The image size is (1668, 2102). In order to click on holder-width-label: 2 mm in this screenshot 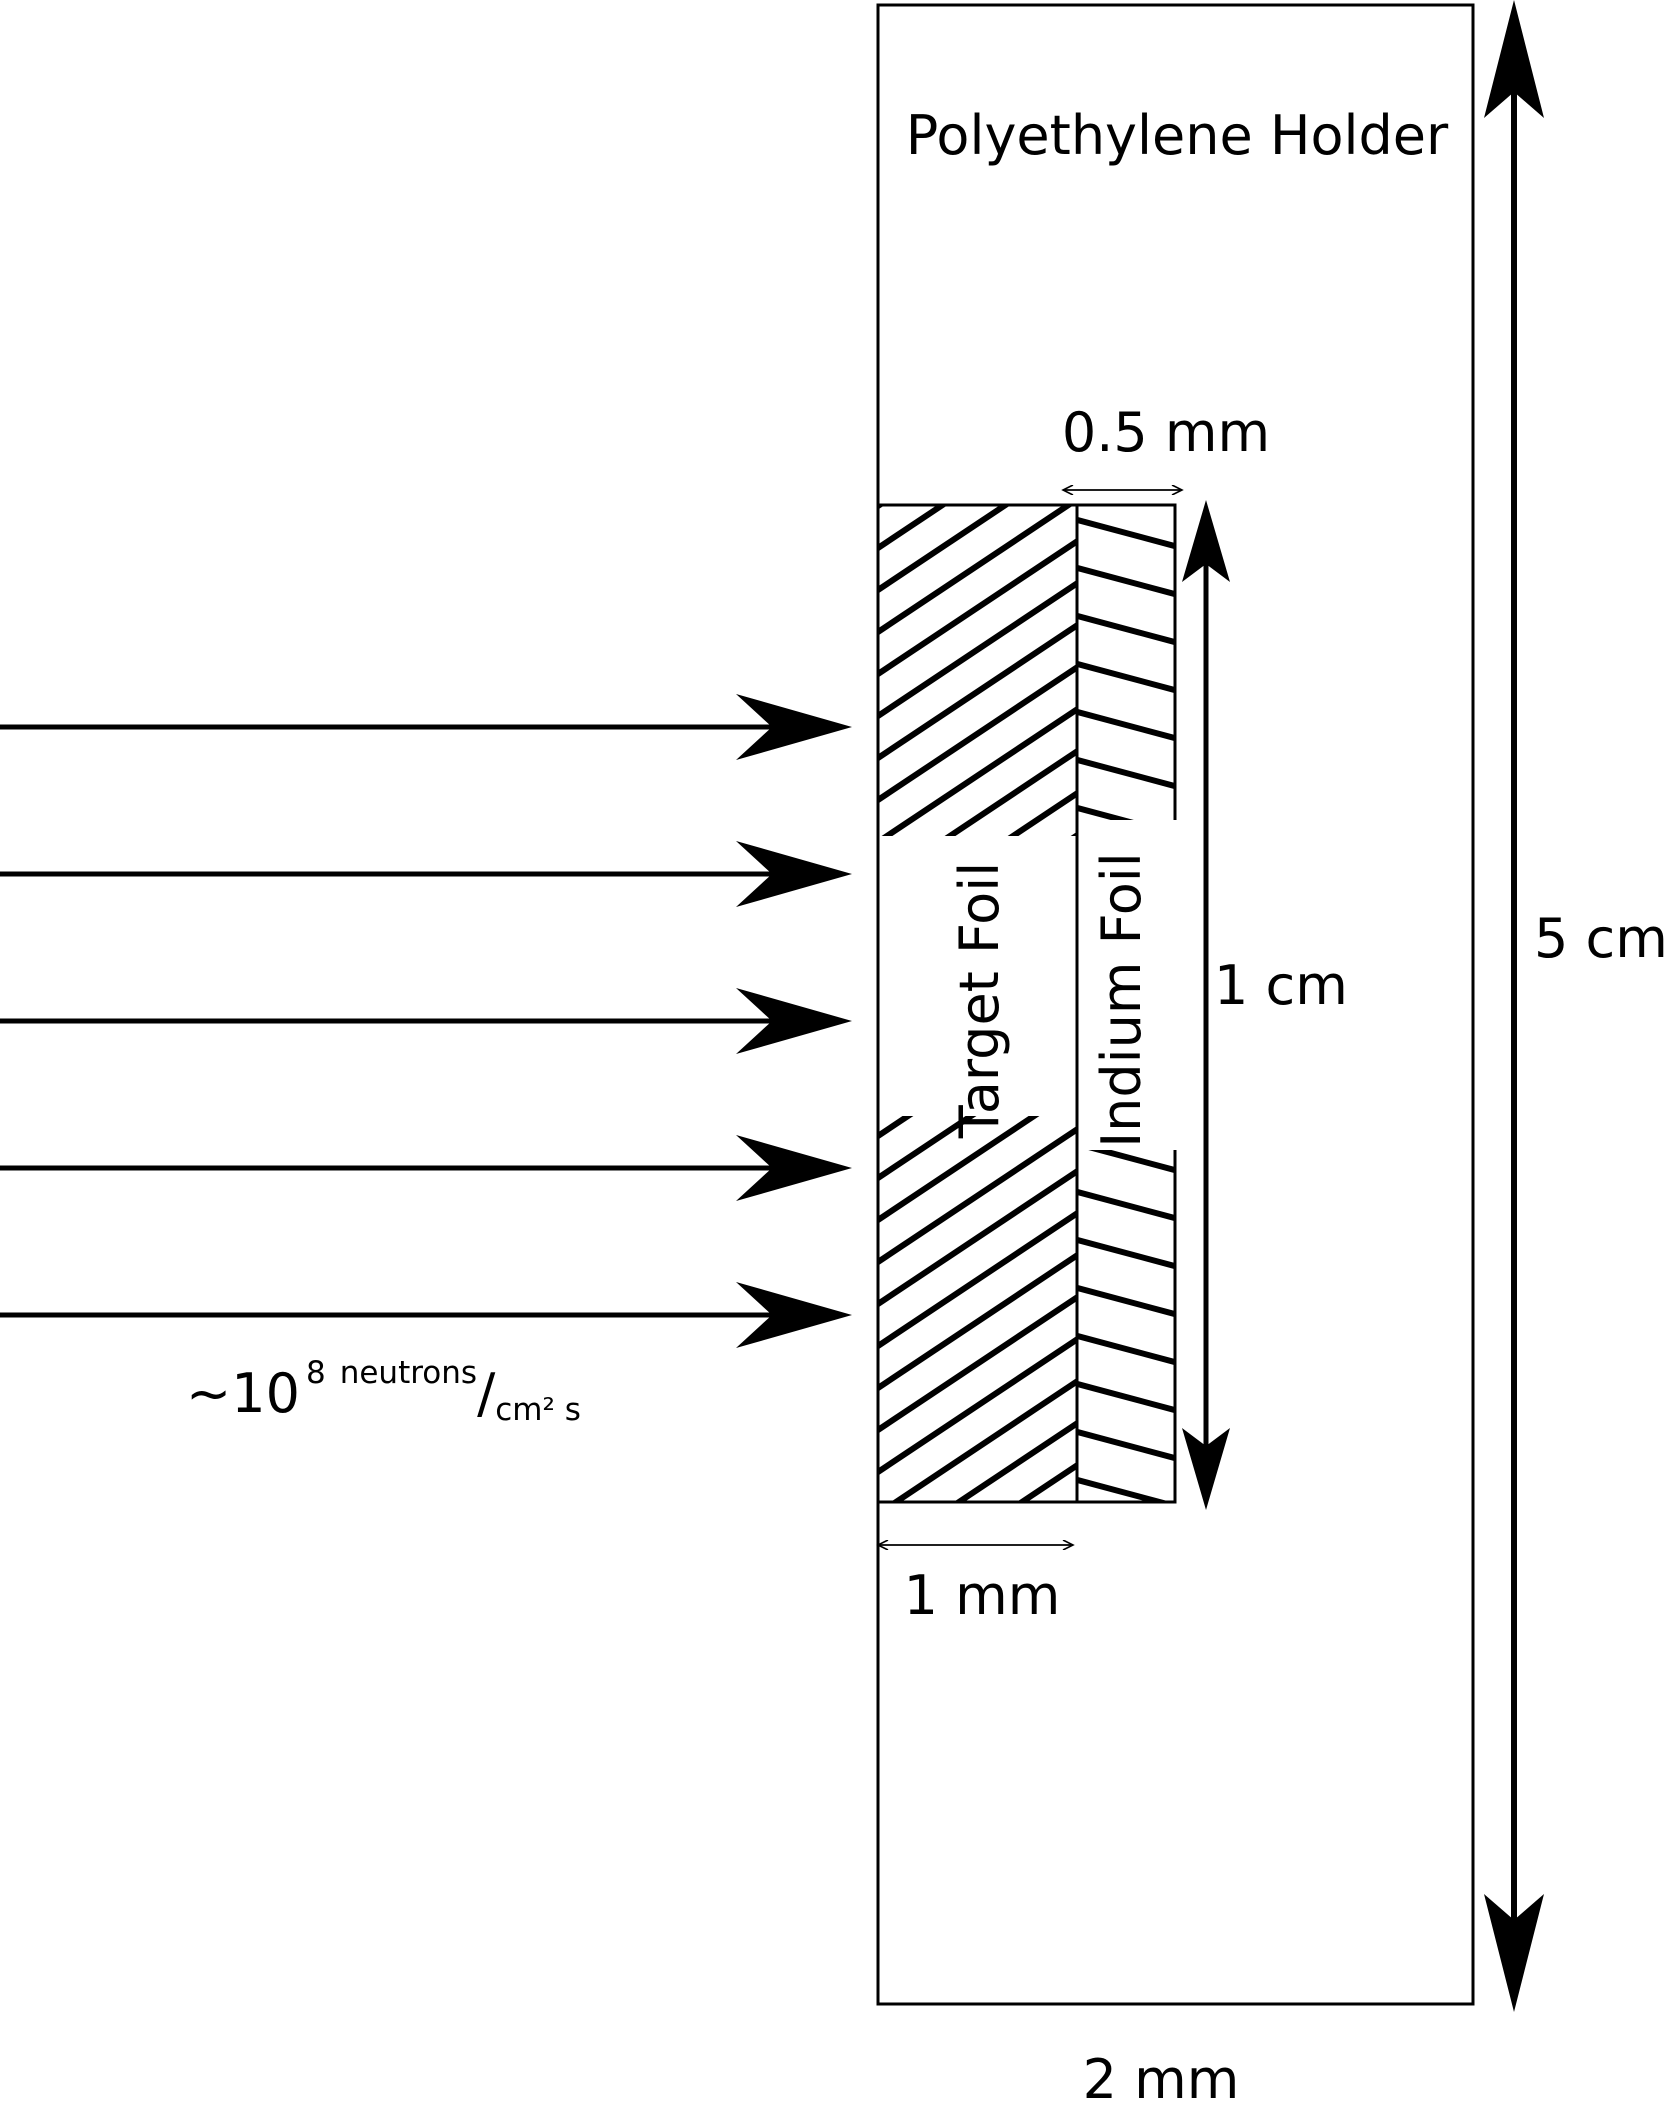, I will do `click(1161, 2075)`.